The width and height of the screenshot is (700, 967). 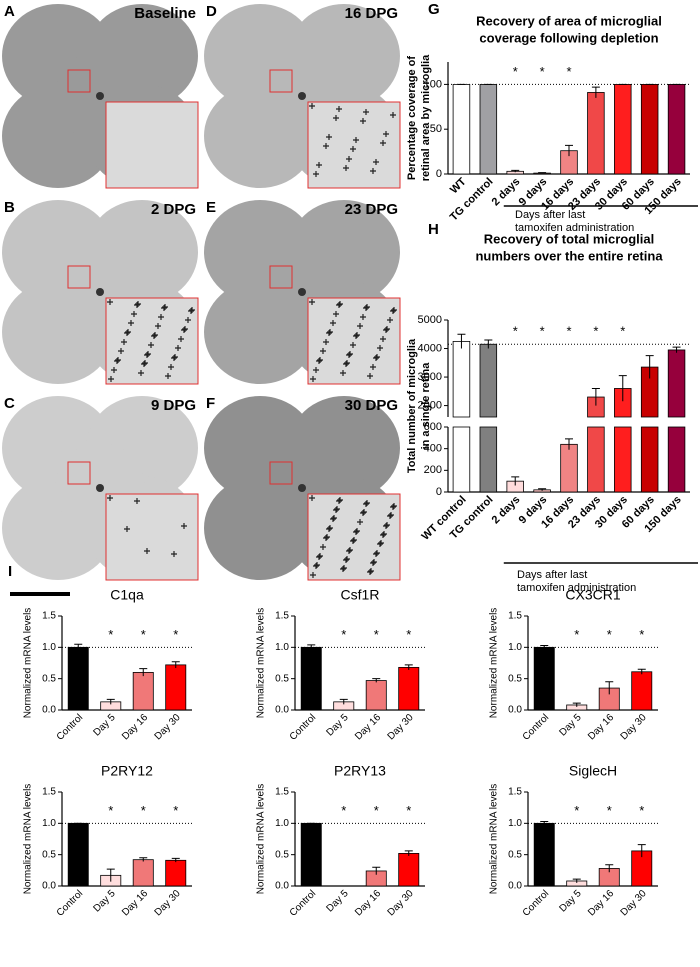 What do you see at coordinates (282, 616) in the screenshot?
I see `y-tick-label: 1.5` at bounding box center [282, 616].